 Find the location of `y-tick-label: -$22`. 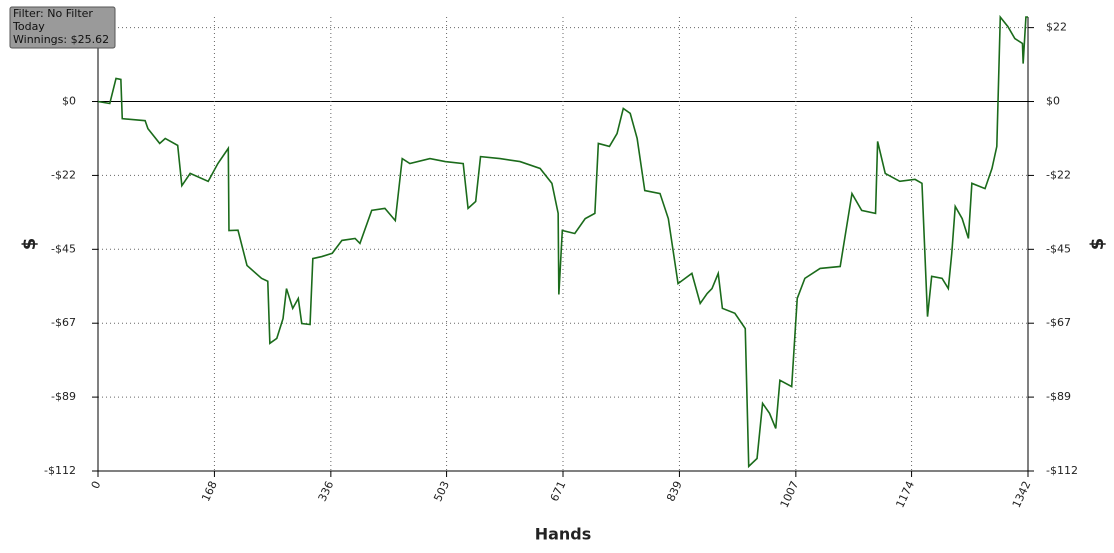

y-tick-label: -$22 is located at coordinates (63, 174).